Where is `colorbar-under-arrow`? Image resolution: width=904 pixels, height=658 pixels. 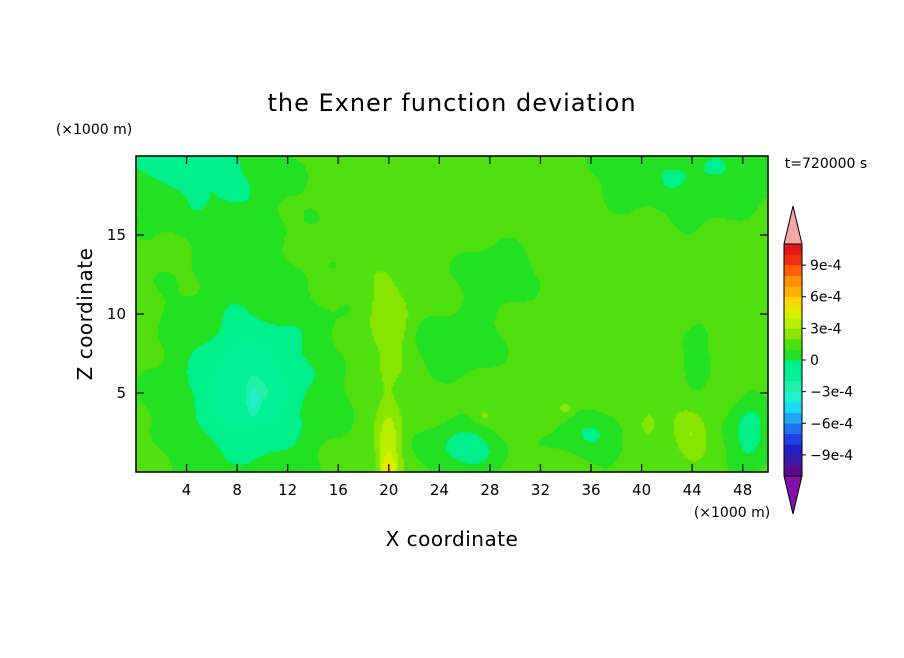 colorbar-under-arrow is located at coordinates (793, 495).